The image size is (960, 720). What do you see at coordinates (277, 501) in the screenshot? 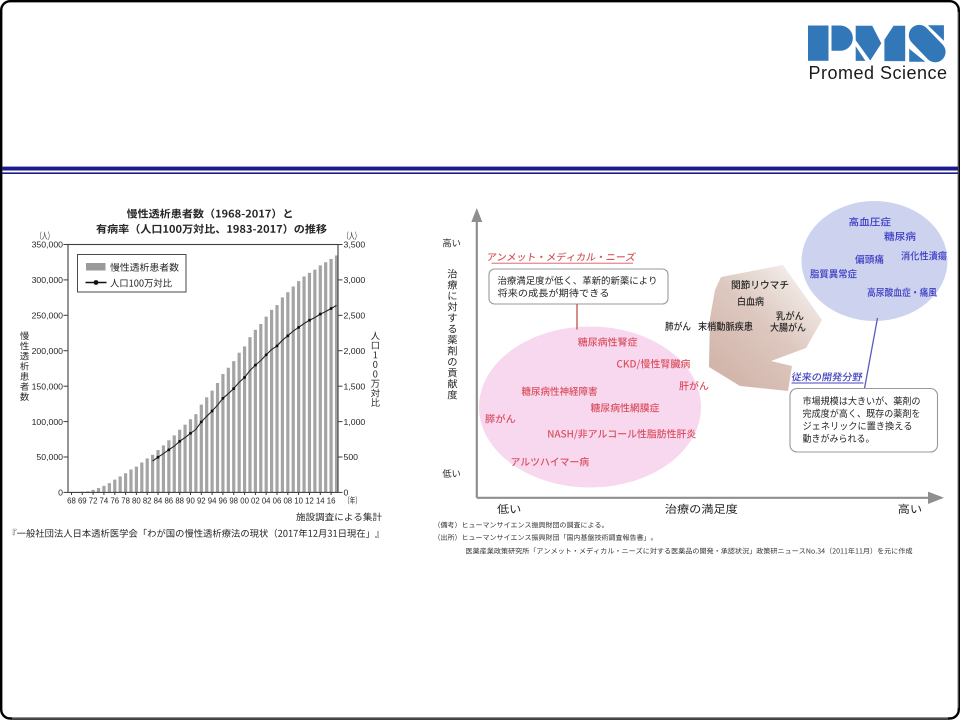
I see `svg-text: 06` at bounding box center [277, 501].